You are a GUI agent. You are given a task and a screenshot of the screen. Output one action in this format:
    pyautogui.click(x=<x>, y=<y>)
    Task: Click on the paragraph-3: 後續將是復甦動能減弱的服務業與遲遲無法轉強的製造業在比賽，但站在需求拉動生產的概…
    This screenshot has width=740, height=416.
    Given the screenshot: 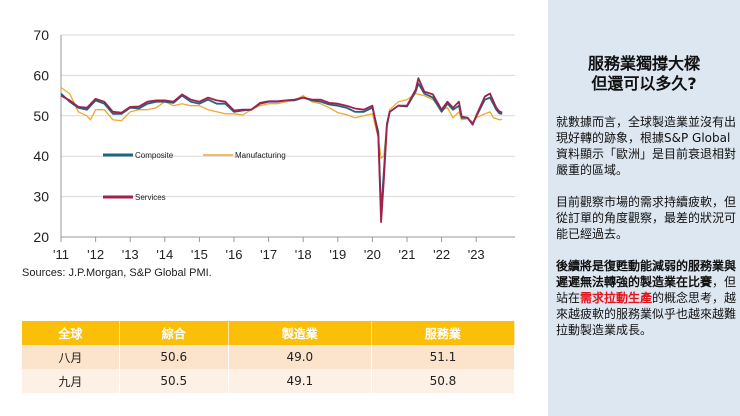 What is the action you would take?
    pyautogui.click(x=648, y=298)
    